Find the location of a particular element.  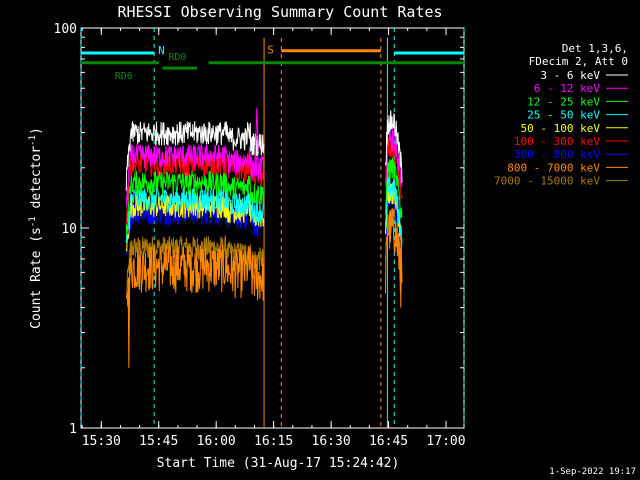

legend-label: 300 - 800 keV is located at coordinates (557, 154).